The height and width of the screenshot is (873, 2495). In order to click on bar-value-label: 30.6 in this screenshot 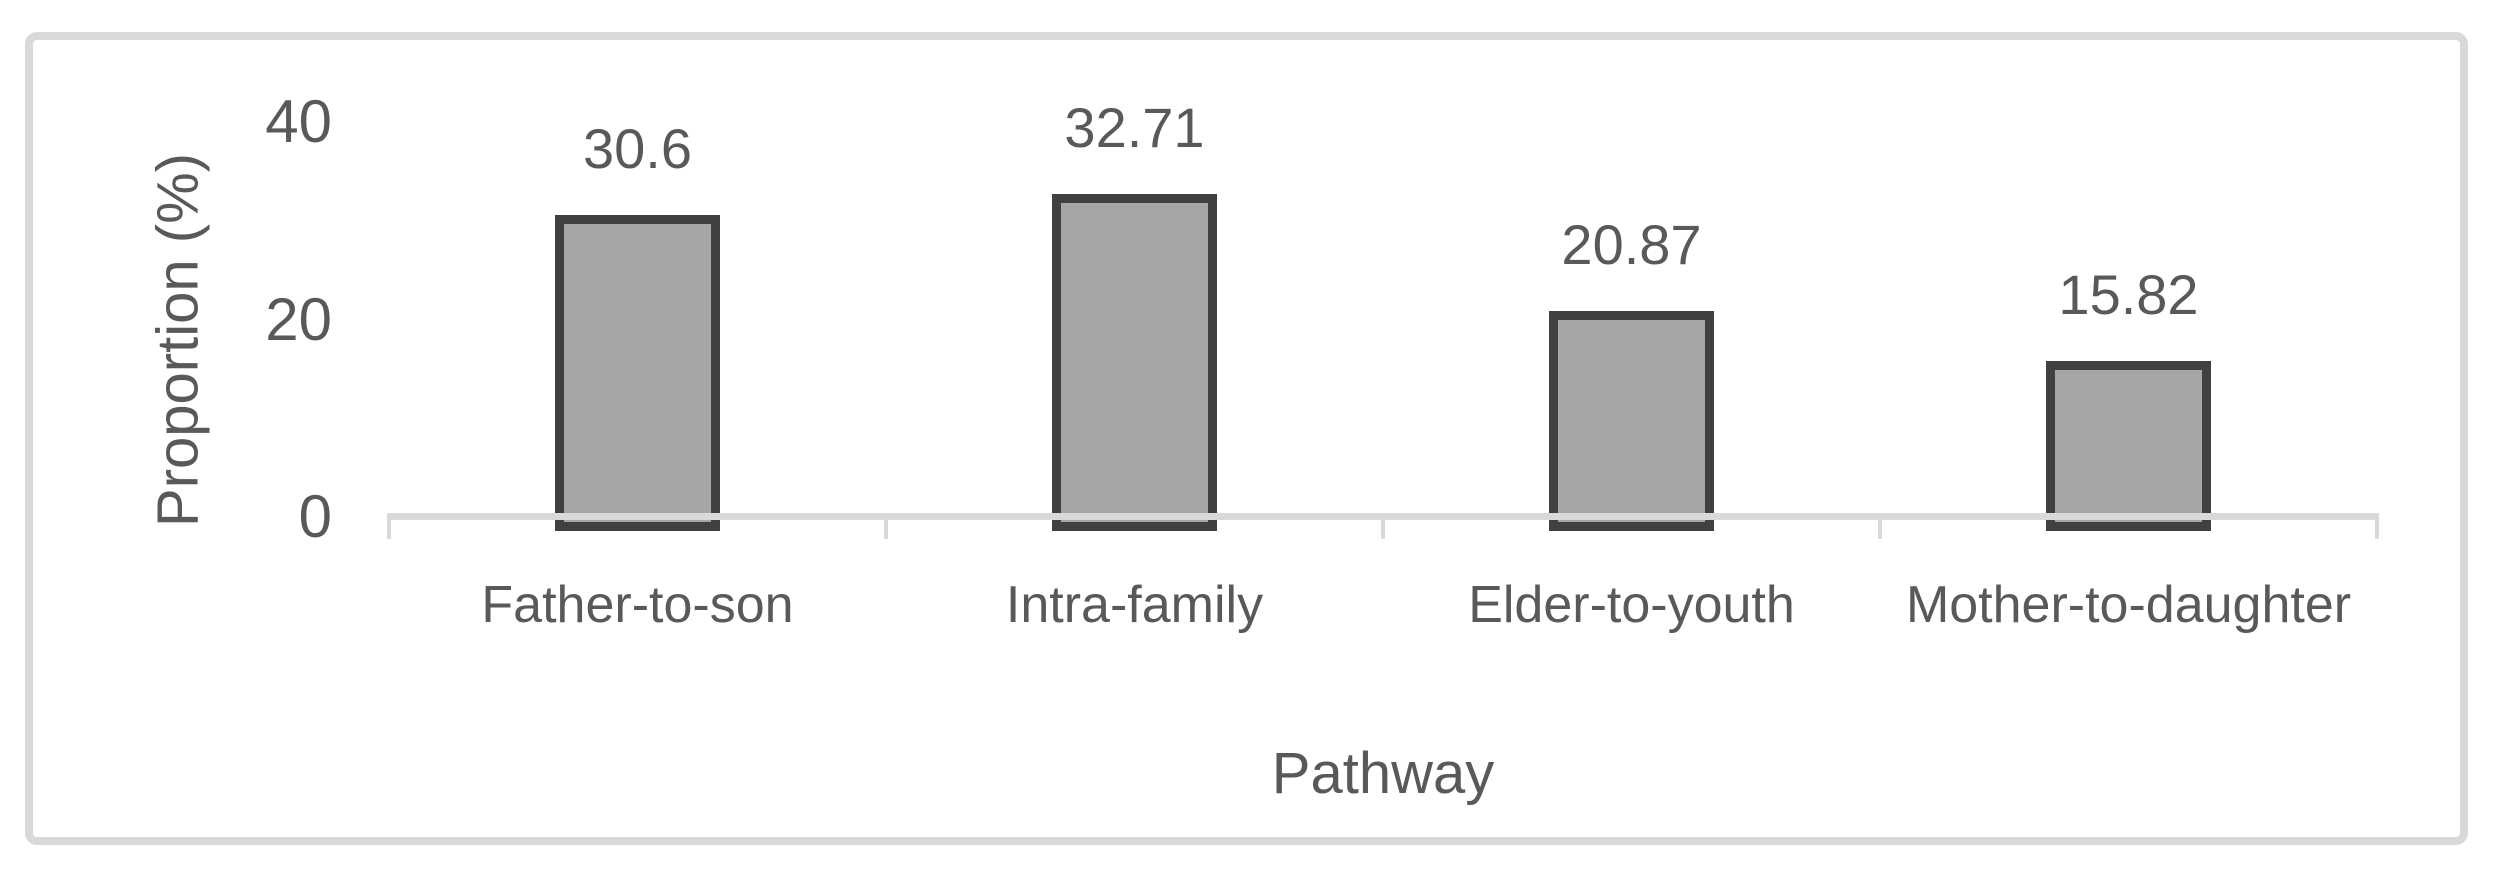, I will do `click(637, 148)`.